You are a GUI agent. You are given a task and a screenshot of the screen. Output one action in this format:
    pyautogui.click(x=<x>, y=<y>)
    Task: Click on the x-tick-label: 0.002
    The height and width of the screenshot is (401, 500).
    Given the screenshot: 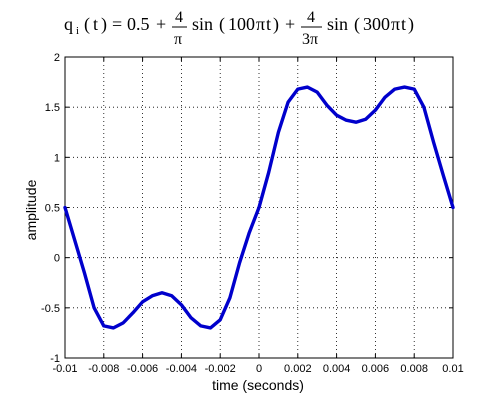 What is the action you would take?
    pyautogui.click(x=298, y=369)
    